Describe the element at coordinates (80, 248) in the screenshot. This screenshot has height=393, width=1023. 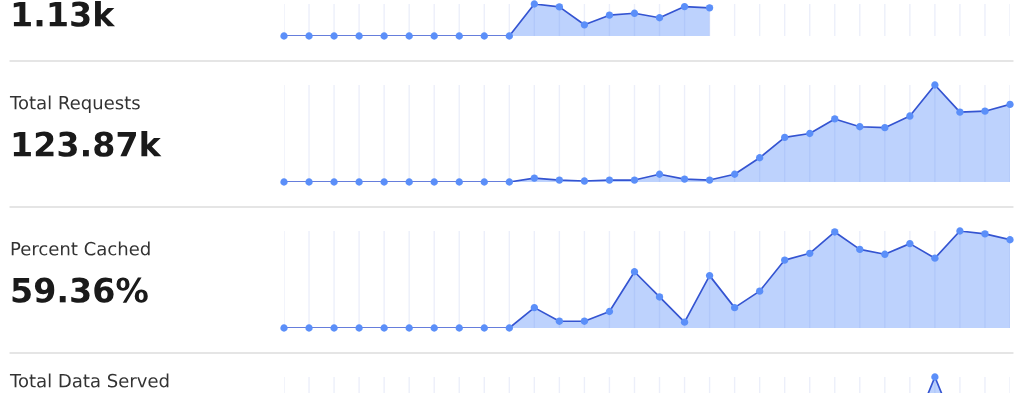
I see `y-axis-title: Percent Cached` at that location.